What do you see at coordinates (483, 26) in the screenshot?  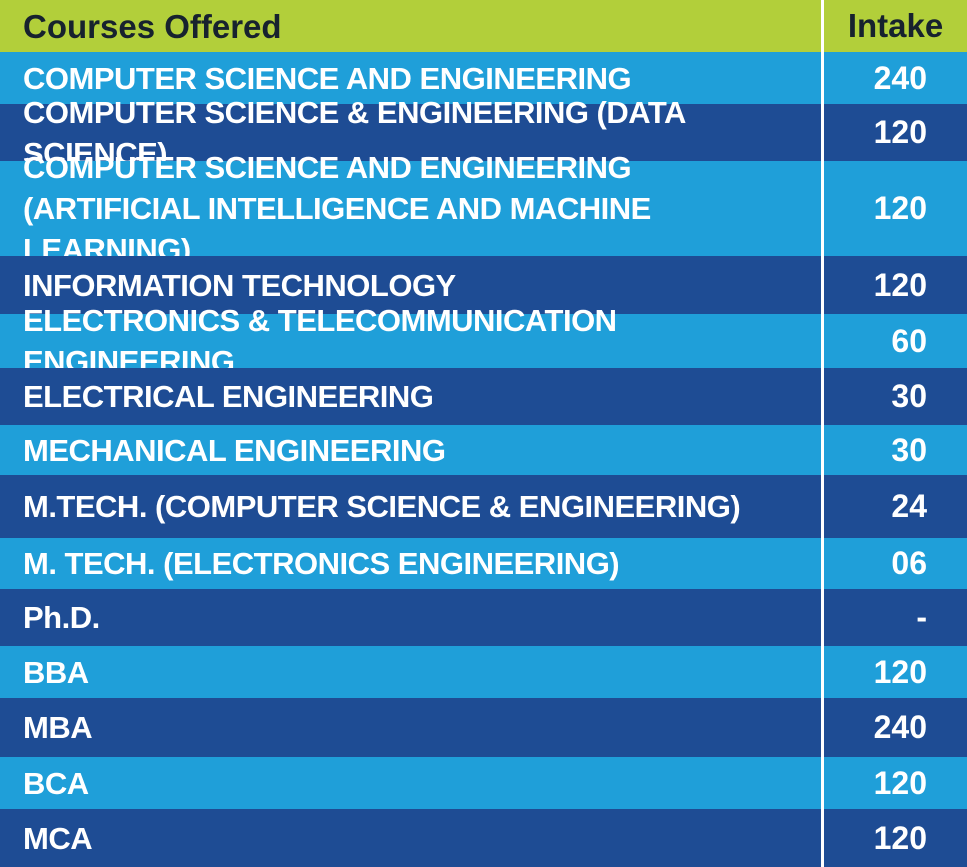 I see `table-header: Courses Offered Intake` at bounding box center [483, 26].